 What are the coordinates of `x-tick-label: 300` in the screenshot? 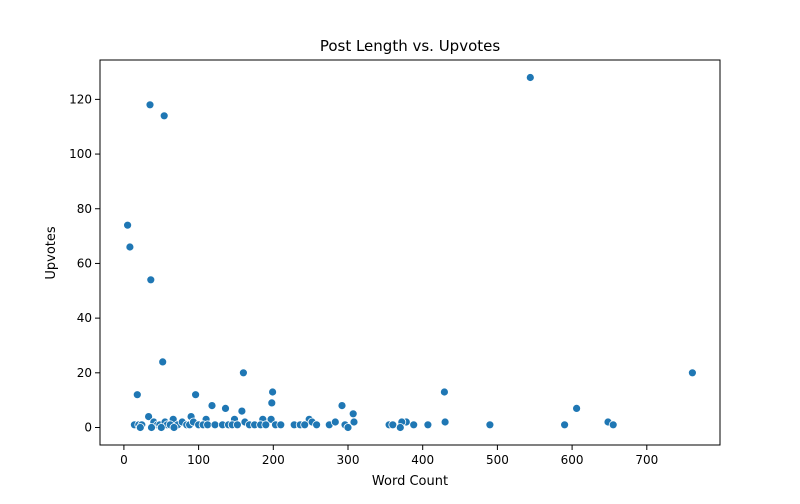 It's located at (348, 460).